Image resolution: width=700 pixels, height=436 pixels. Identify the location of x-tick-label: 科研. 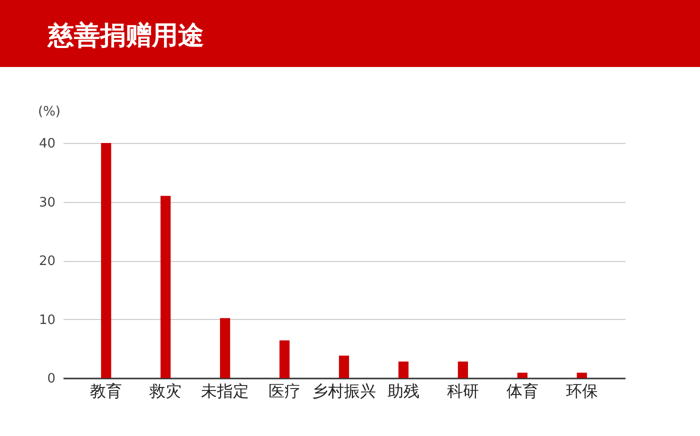
(462, 391).